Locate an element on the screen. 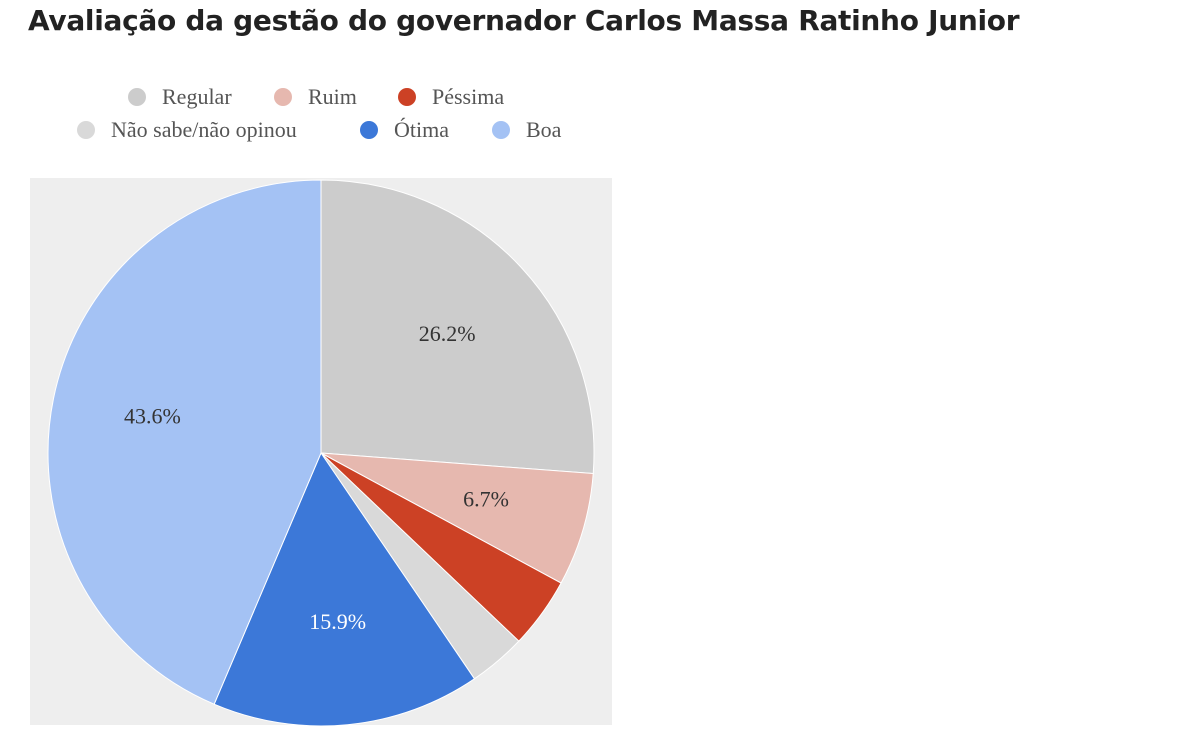  legend-item-otima: Ótima is located at coordinates (404, 130).